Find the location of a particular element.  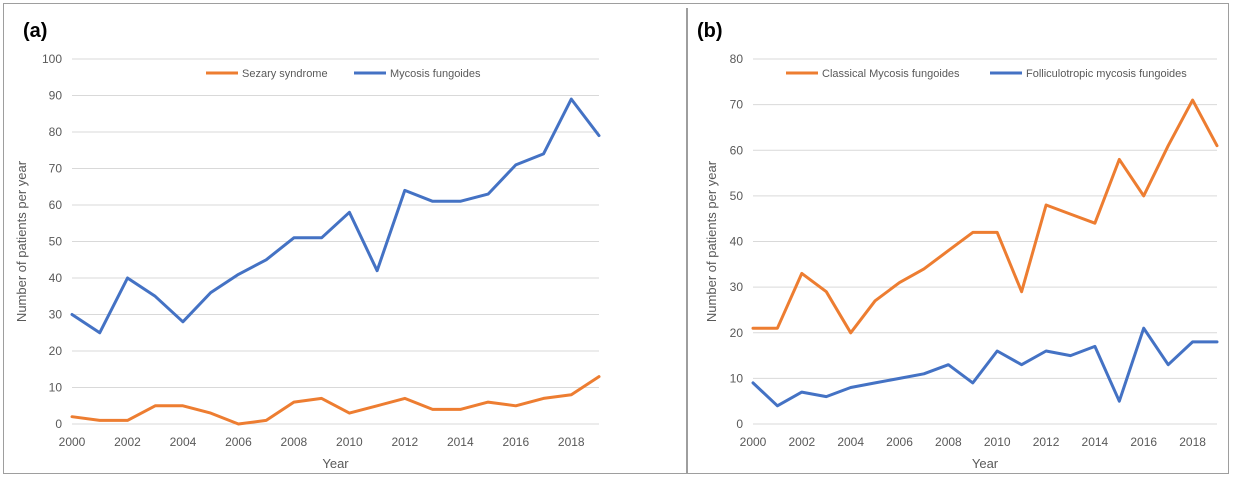

legend-label: Classical Mycosis fungoides is located at coordinates (891, 74).